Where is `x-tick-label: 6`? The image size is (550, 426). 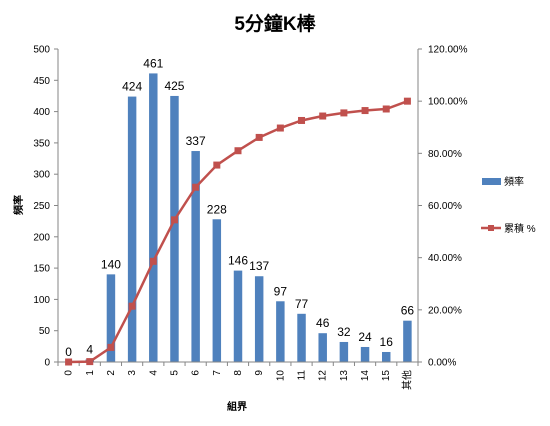 x-tick-label: 6 is located at coordinates (196, 373).